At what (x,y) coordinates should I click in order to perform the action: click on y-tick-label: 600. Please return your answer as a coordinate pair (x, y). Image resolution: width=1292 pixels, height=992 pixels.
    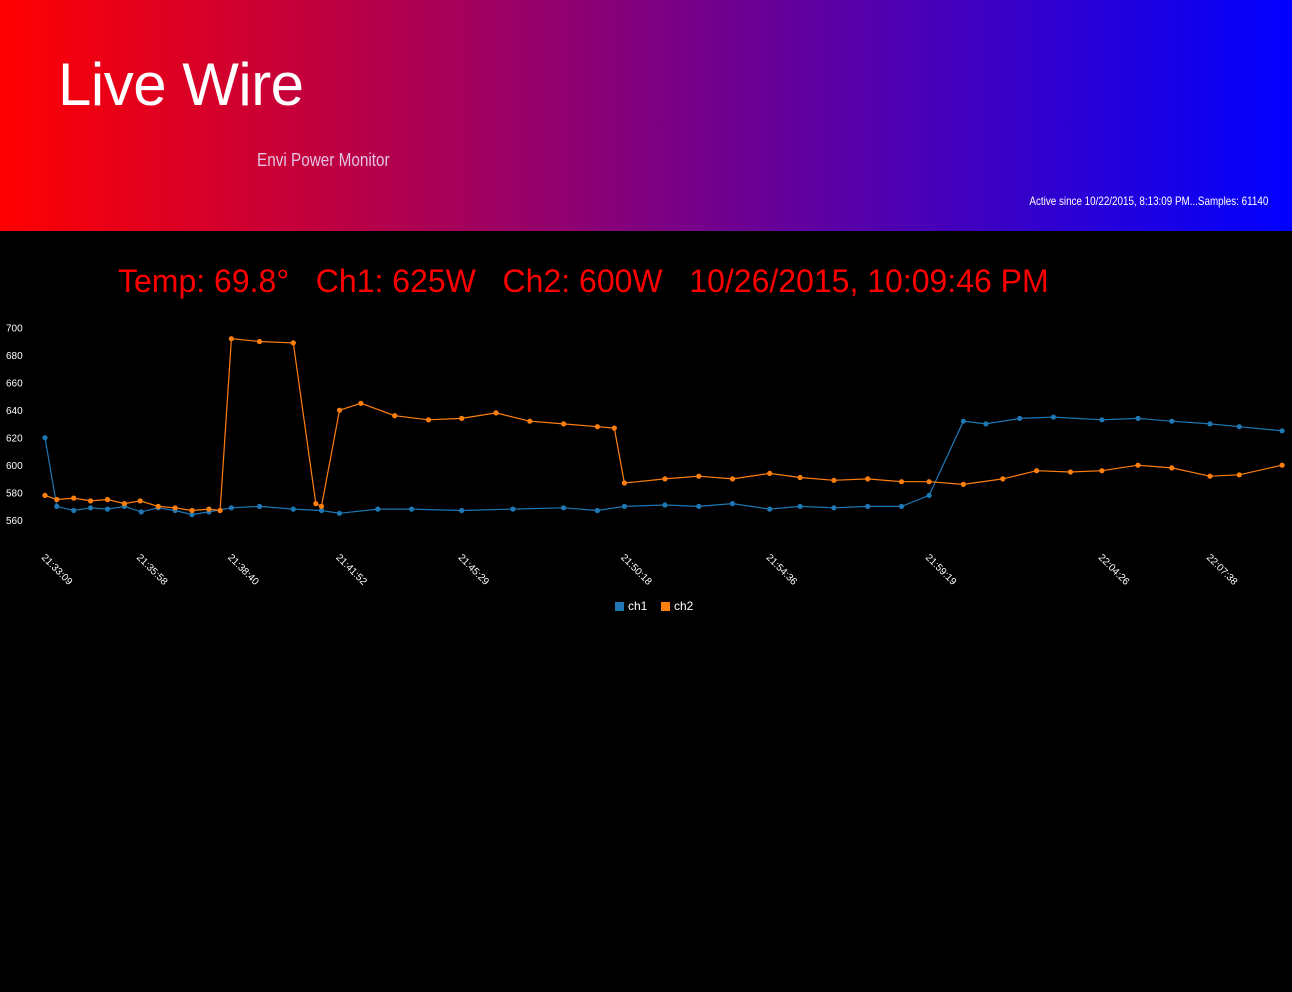
    Looking at the image, I should click on (14, 466).